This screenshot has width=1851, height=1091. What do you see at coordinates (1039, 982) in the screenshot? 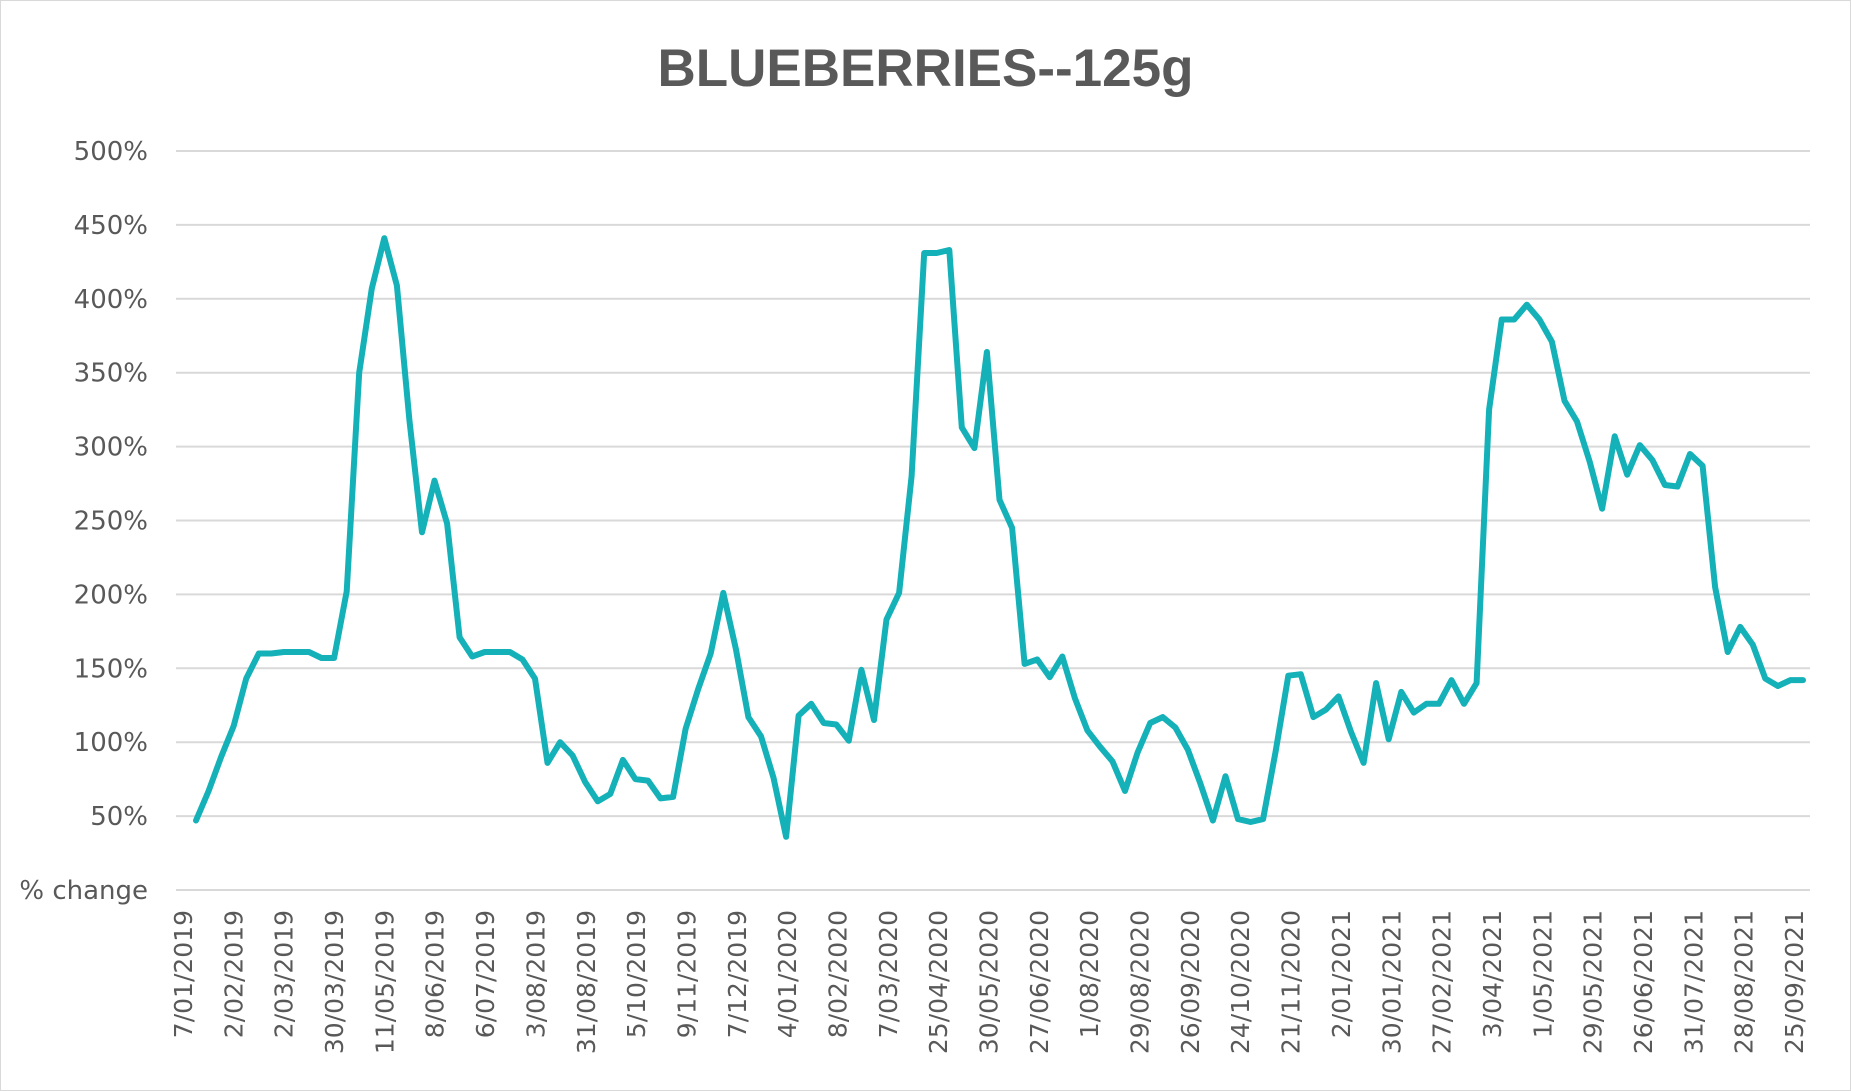
I see `x-tick-label: 27/06/2020` at bounding box center [1039, 982].